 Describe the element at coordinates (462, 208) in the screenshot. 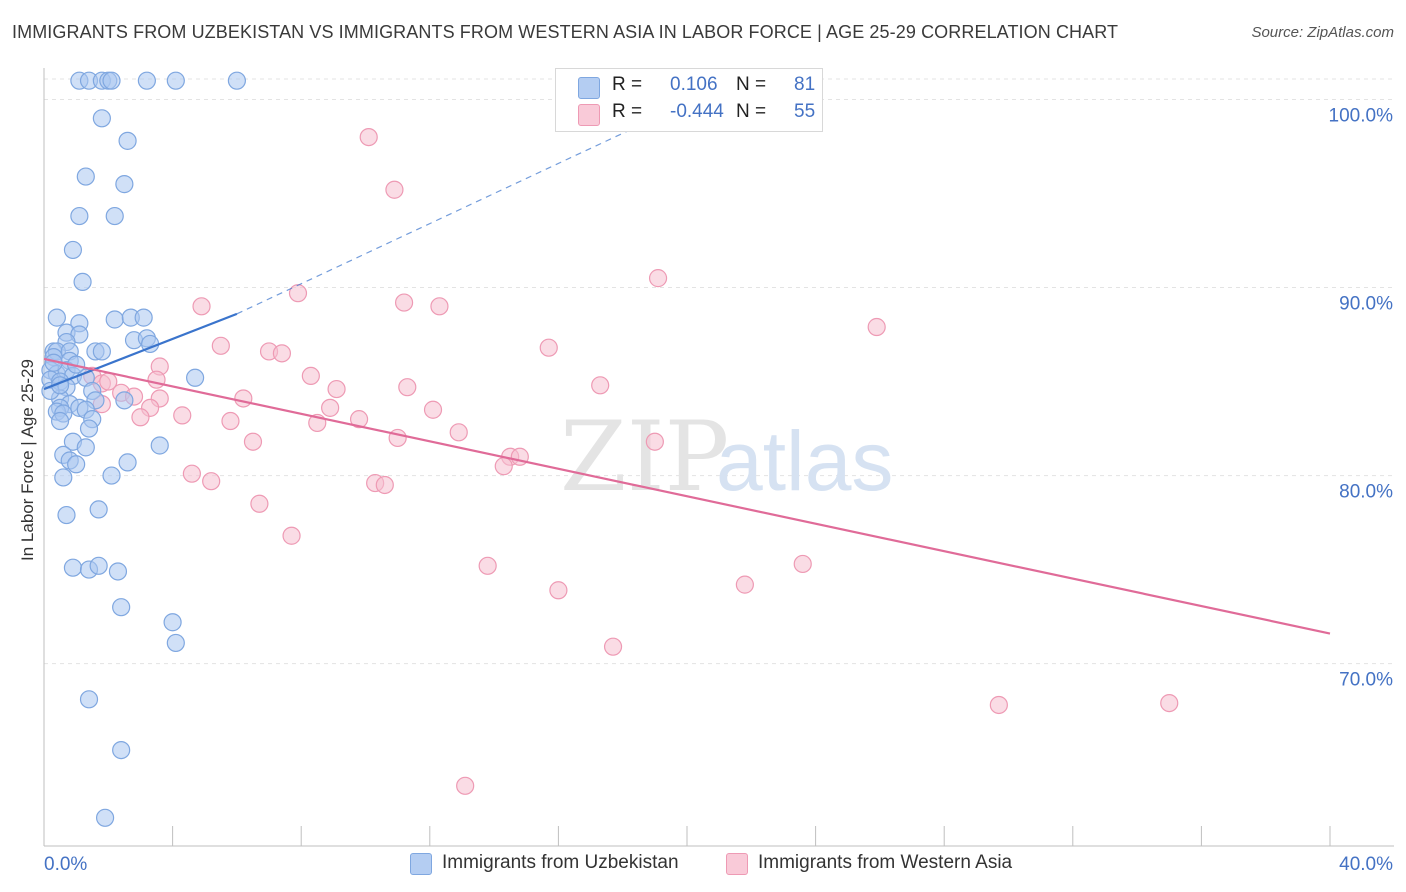

I see `uzbekistan-trend-extension` at that location.